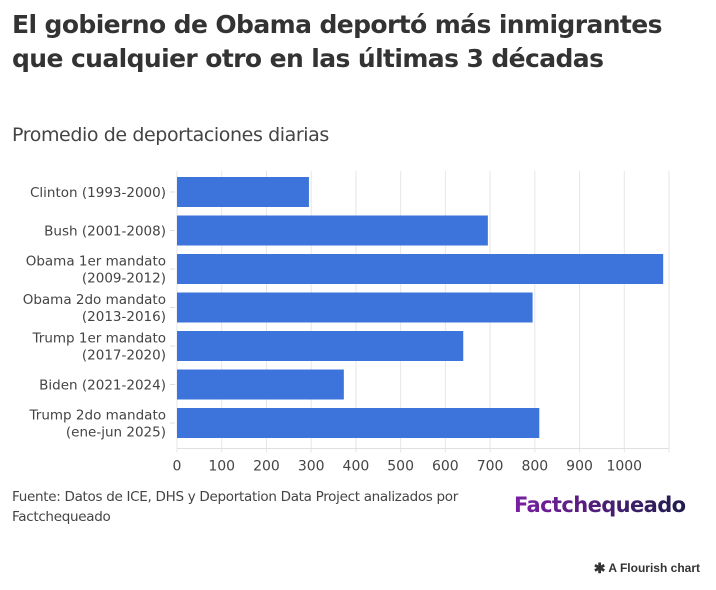 Image resolution: width=716 pixels, height=590 pixels. I want to click on category-label-line: Trump 1er mandato, so click(99, 339).